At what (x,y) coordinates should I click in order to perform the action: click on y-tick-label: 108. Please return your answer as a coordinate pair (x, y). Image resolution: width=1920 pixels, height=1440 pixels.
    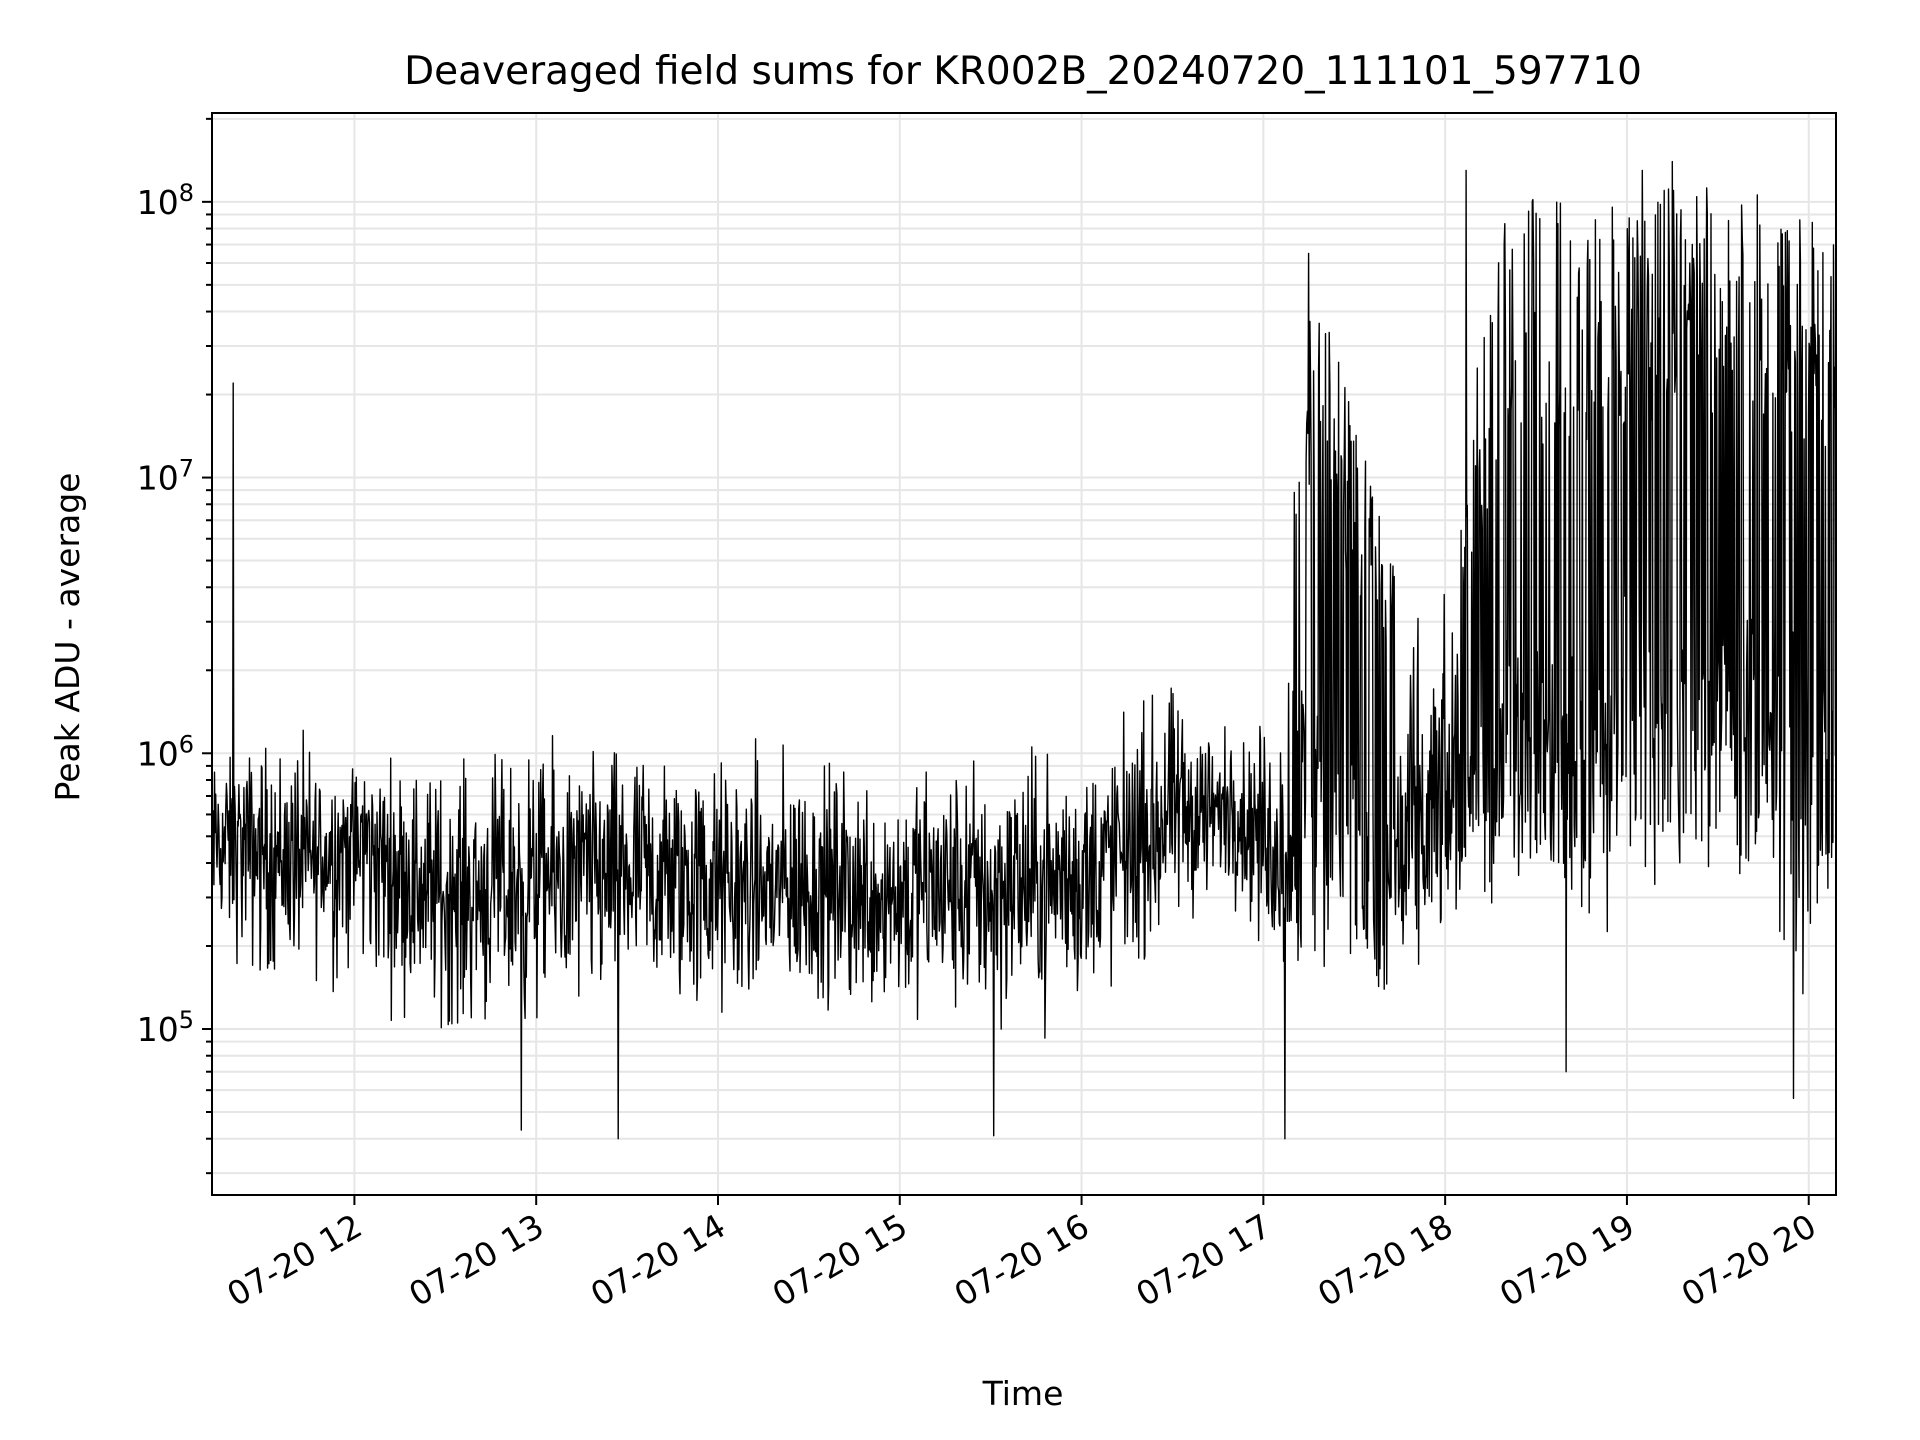
    Looking at the image, I should click on (165, 200).